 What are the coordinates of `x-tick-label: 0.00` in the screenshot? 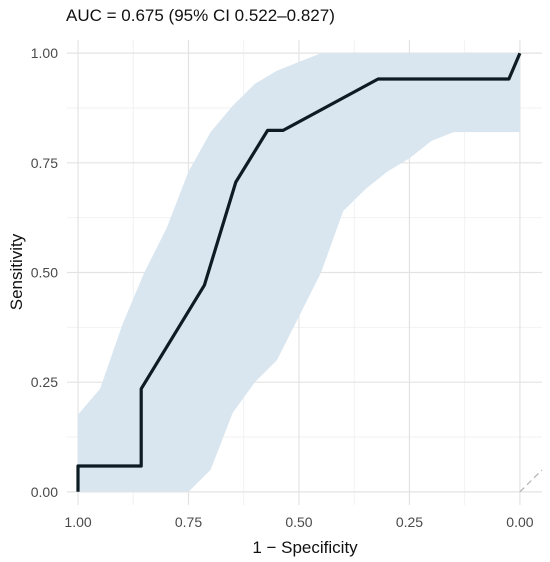 It's located at (519, 522).